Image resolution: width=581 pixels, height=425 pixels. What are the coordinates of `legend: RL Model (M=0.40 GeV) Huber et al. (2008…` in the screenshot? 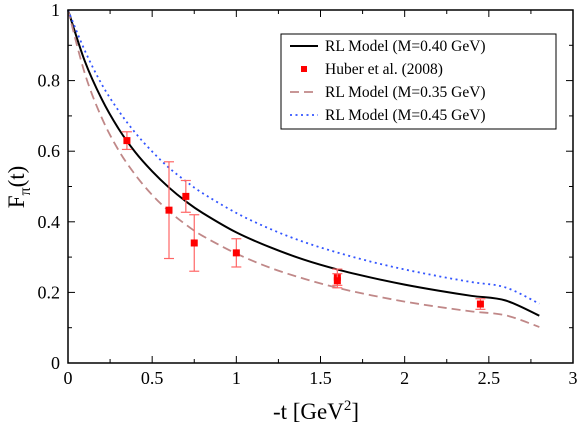 It's located at (418, 81).